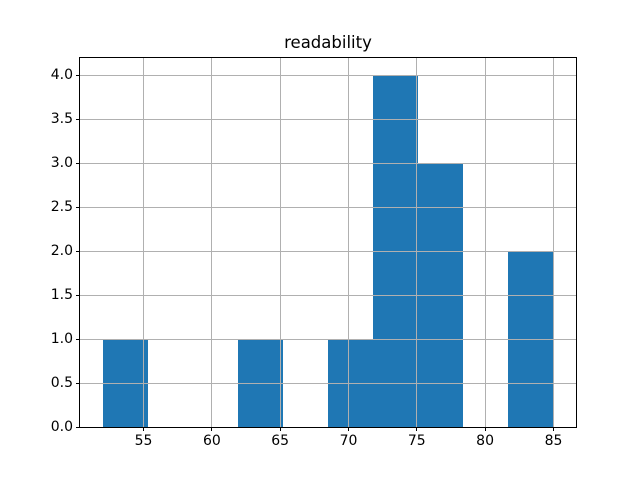  Describe the element at coordinates (61, 294) in the screenshot. I see `y-tick-label: 1.5` at that location.